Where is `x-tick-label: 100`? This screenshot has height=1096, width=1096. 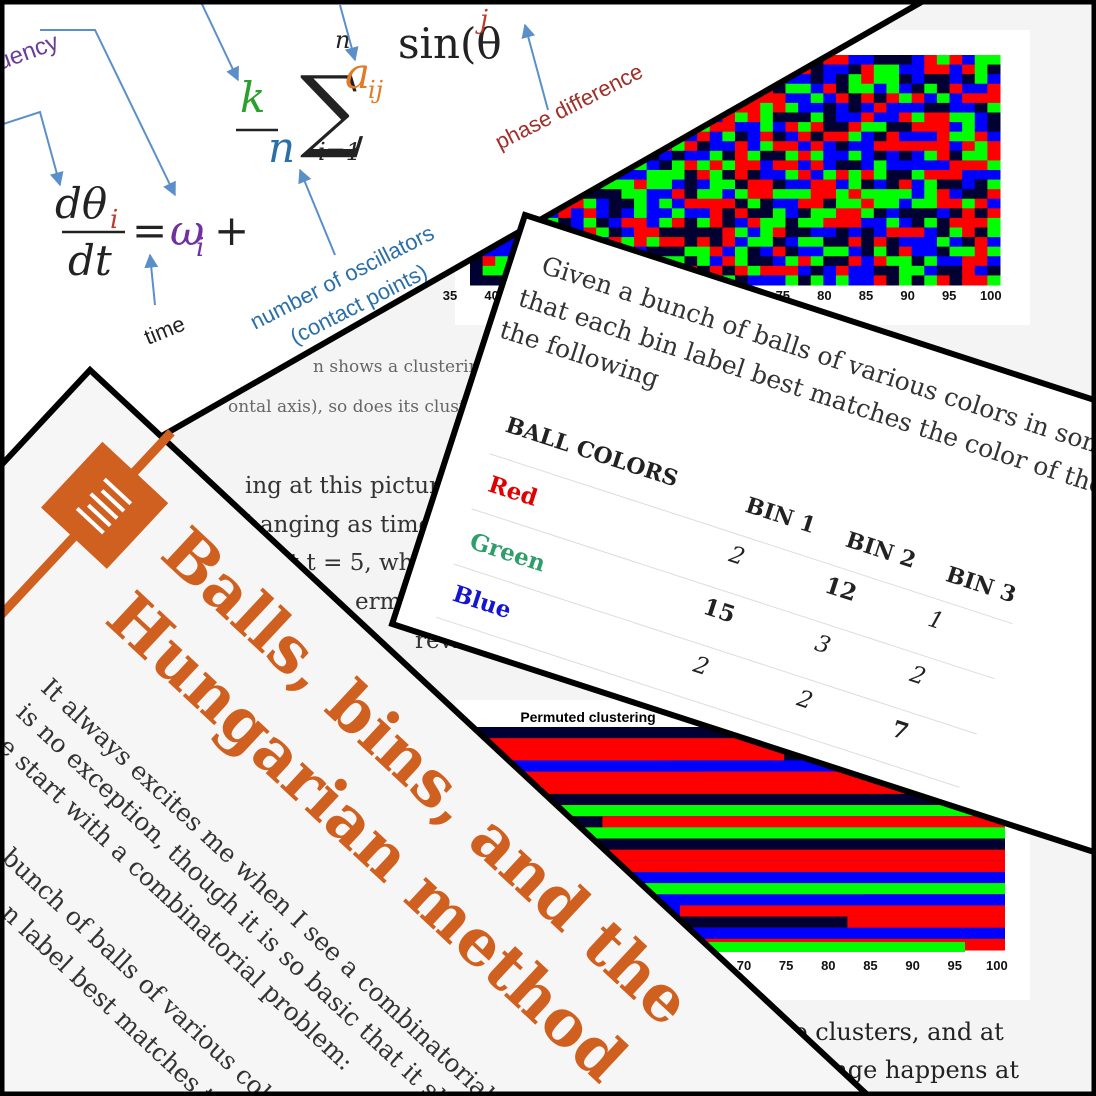
x-tick-label: 100 is located at coordinates (991, 295).